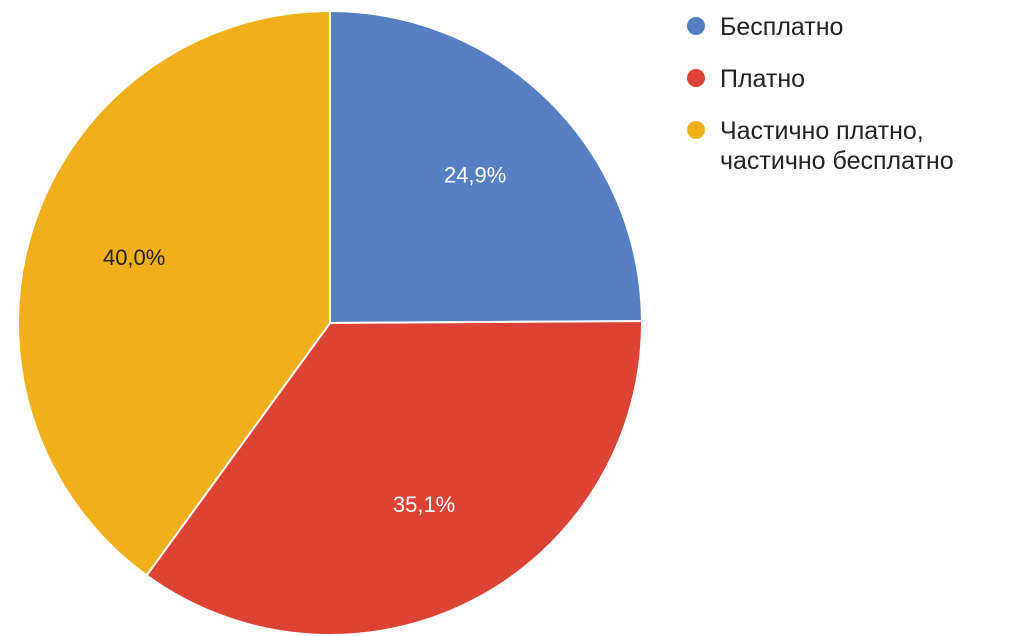 The width and height of the screenshot is (1013, 636). What do you see at coordinates (762, 79) in the screenshot?
I see `legend-label-2: Платно` at bounding box center [762, 79].